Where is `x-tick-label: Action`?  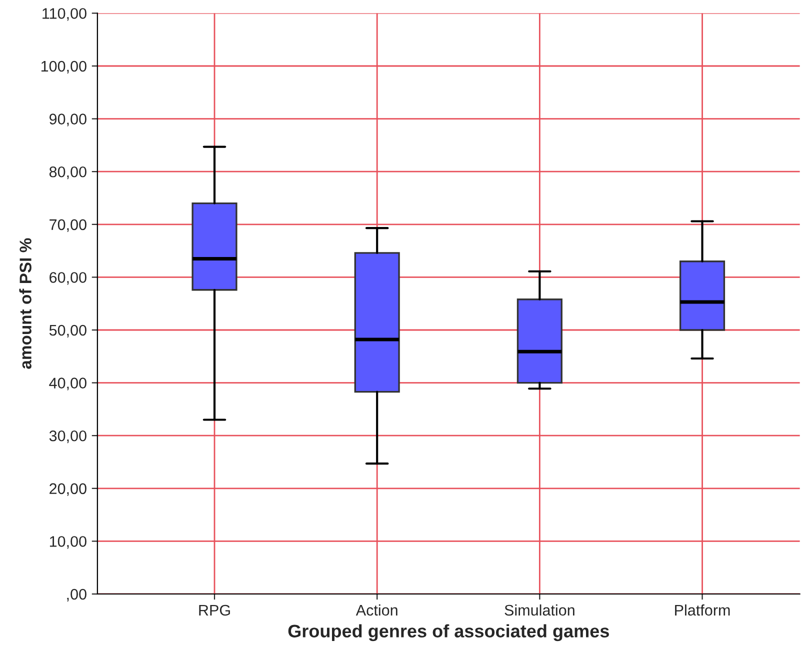
x-tick-label: Action is located at coordinates (377, 610).